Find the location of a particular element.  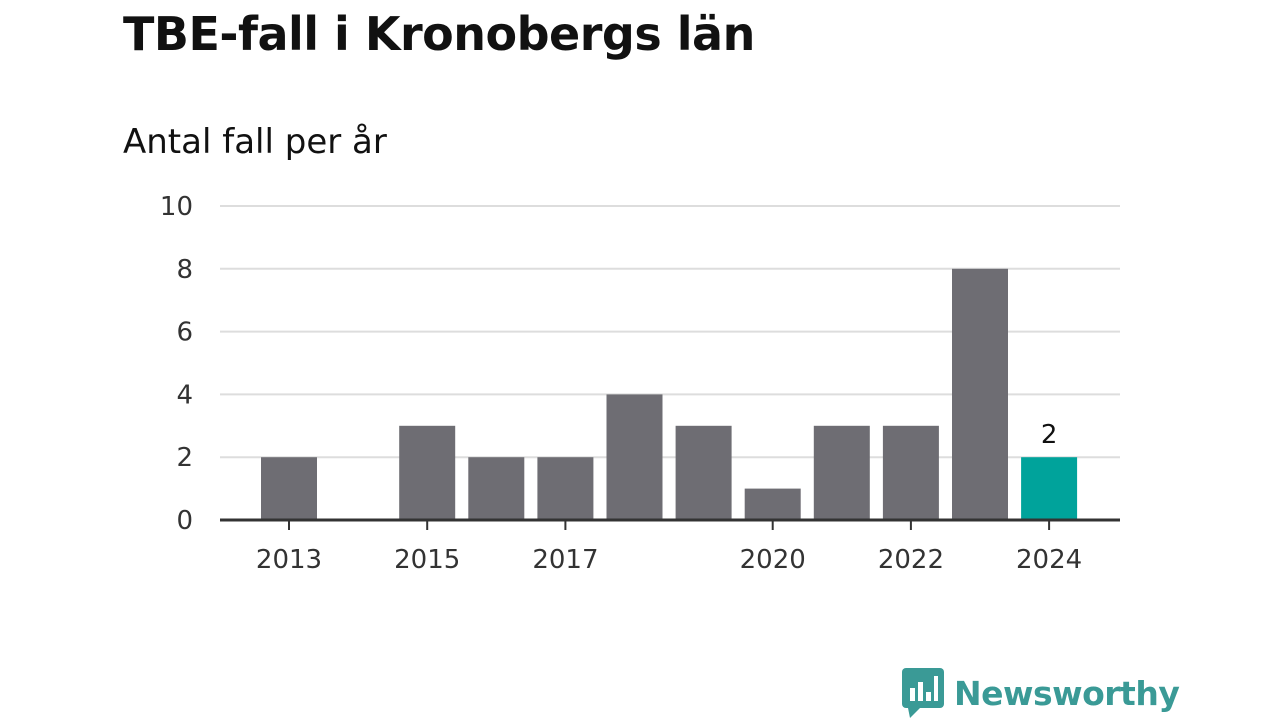

y-tick-label: 8 is located at coordinates (184, 270).